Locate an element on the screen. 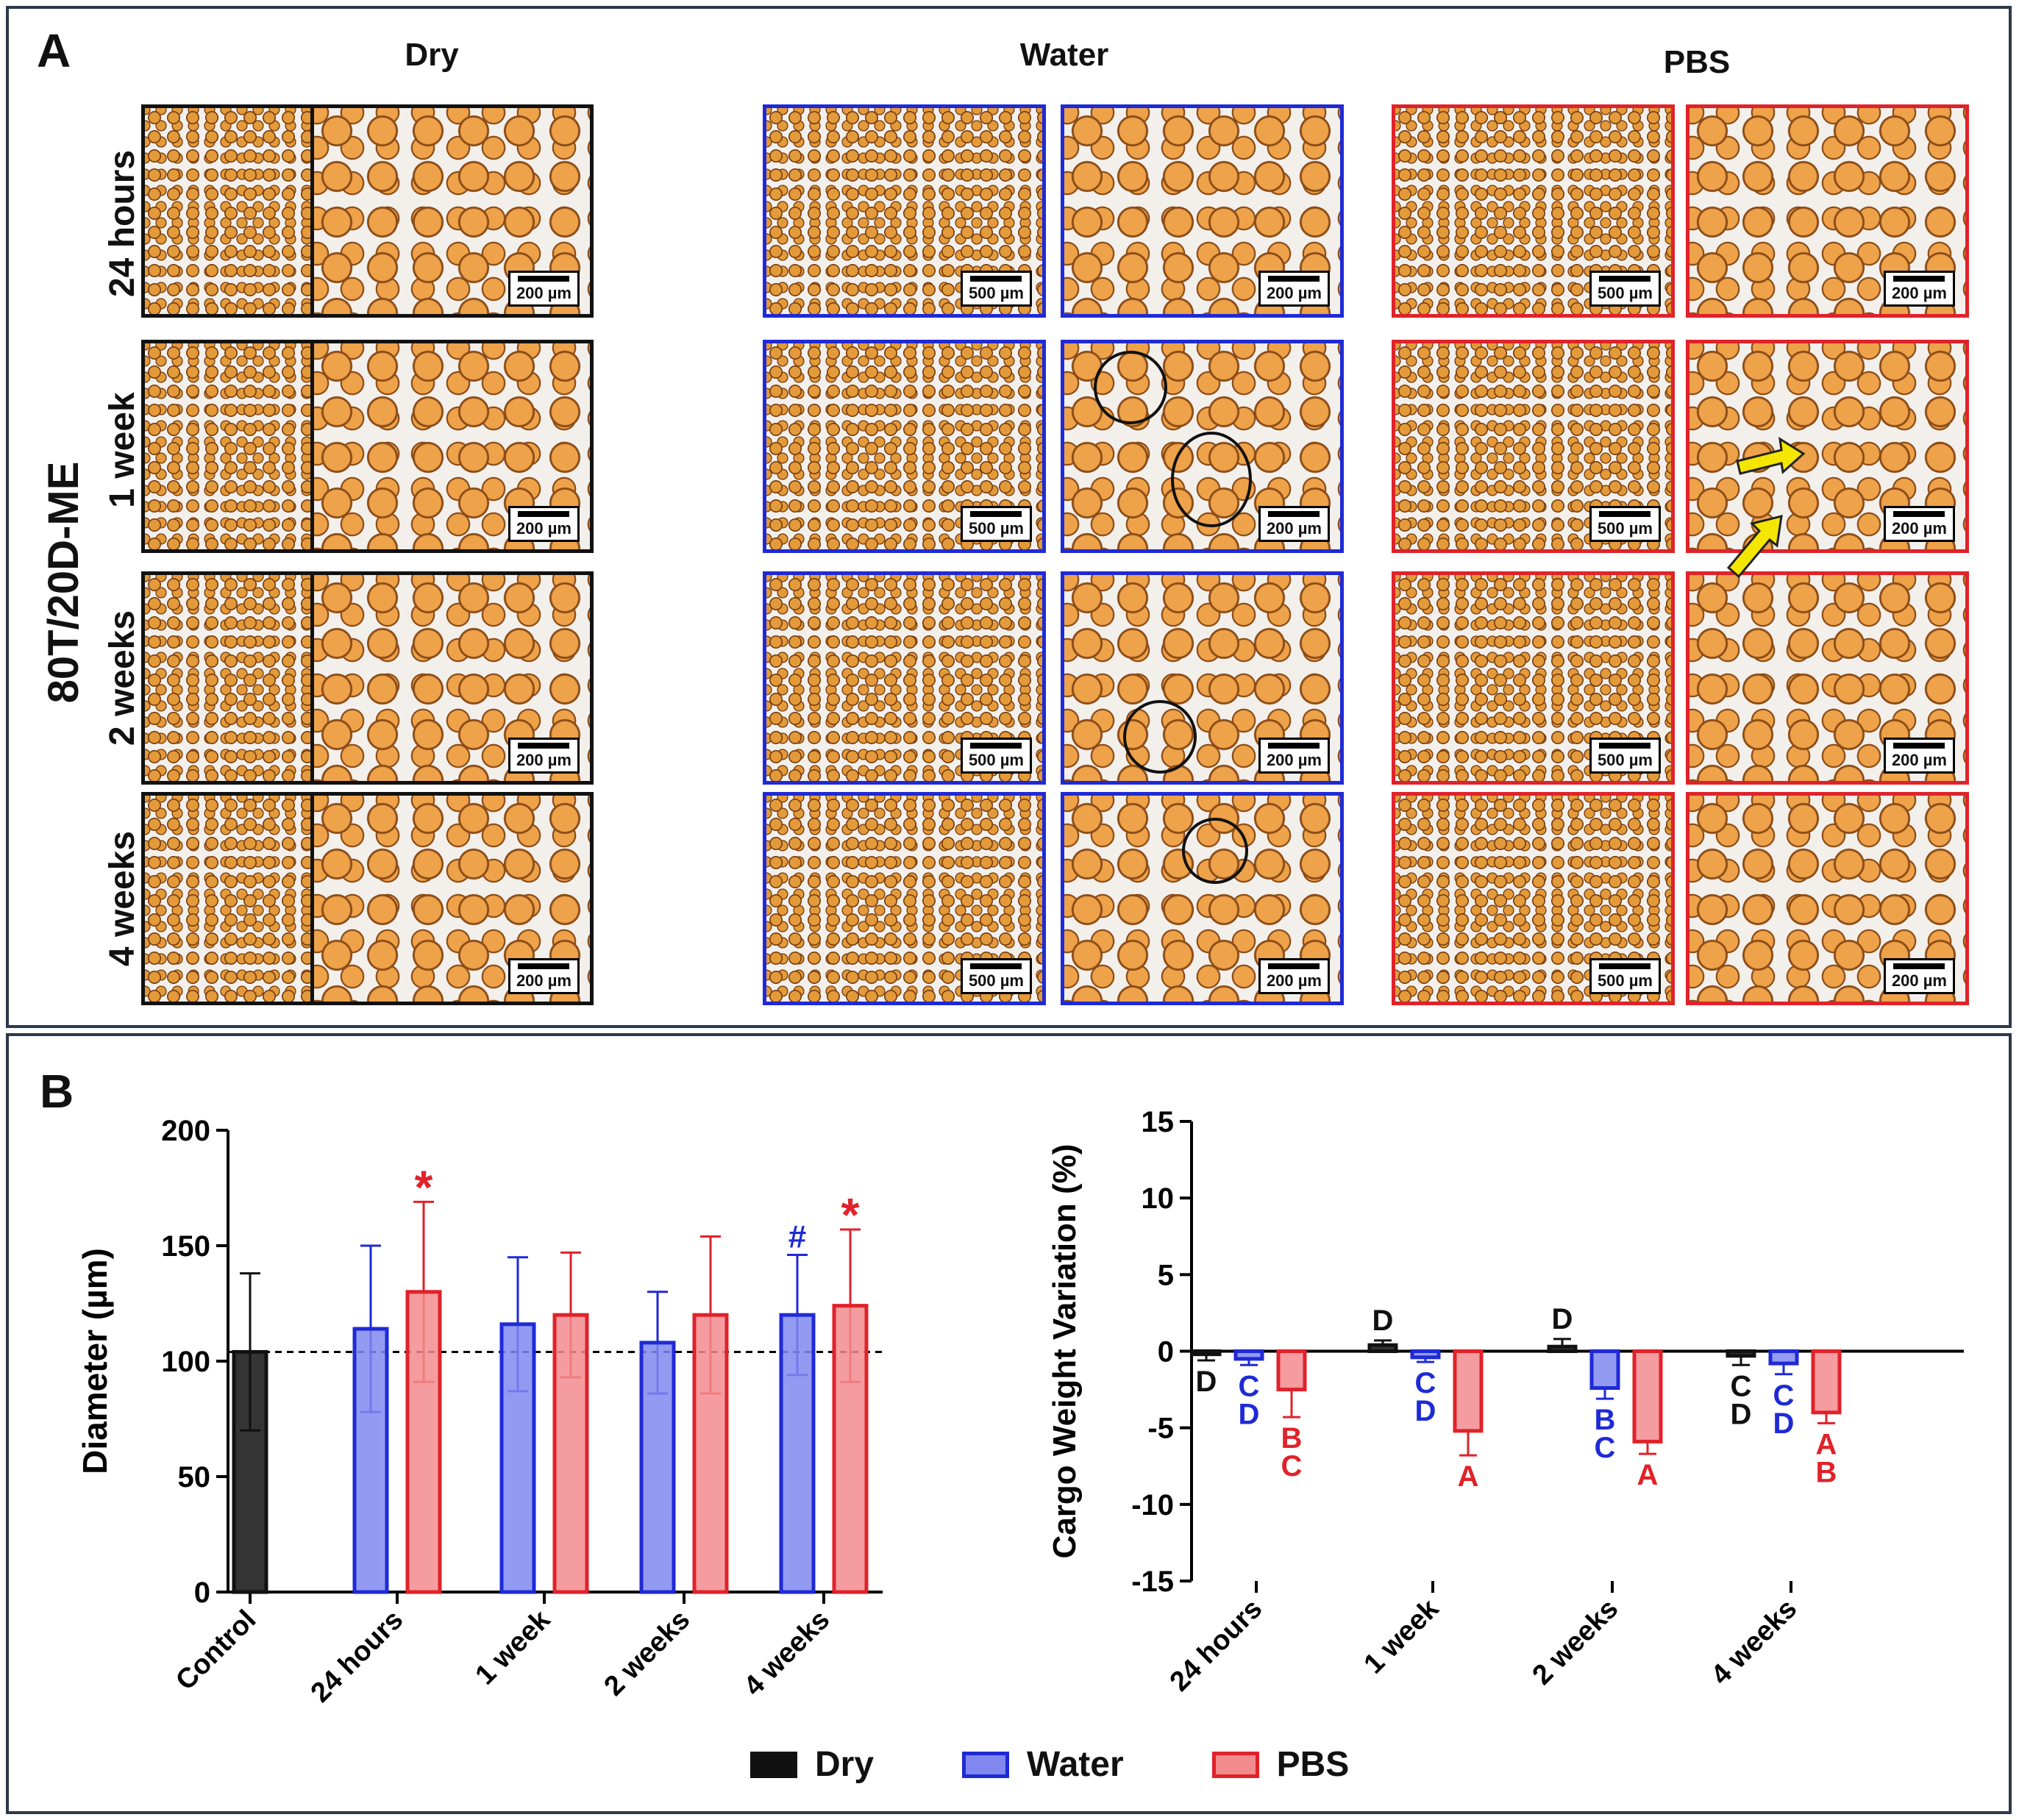 Image resolution: width=2019 pixels, height=1820 pixels. legend: Dry Water PBS is located at coordinates (1082, 1764).